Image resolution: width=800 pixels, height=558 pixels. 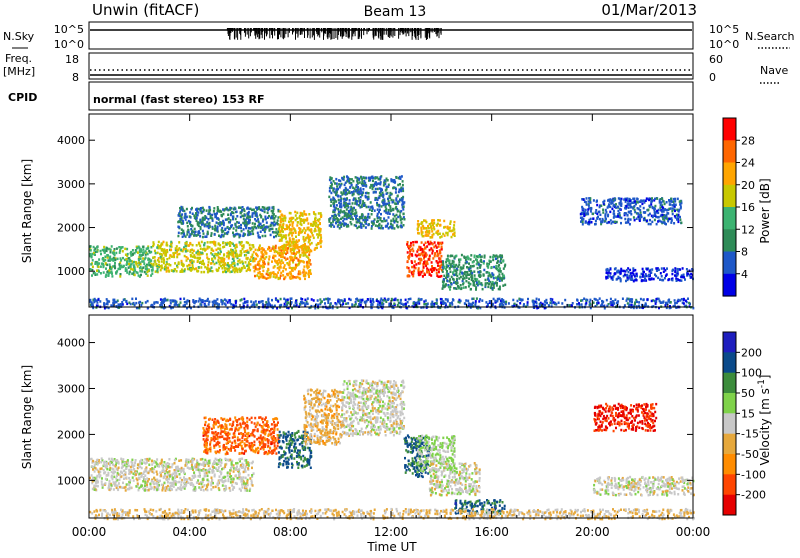 What do you see at coordinates (18, 58) in the screenshot?
I see `freq-label: Freq.` at bounding box center [18, 58].